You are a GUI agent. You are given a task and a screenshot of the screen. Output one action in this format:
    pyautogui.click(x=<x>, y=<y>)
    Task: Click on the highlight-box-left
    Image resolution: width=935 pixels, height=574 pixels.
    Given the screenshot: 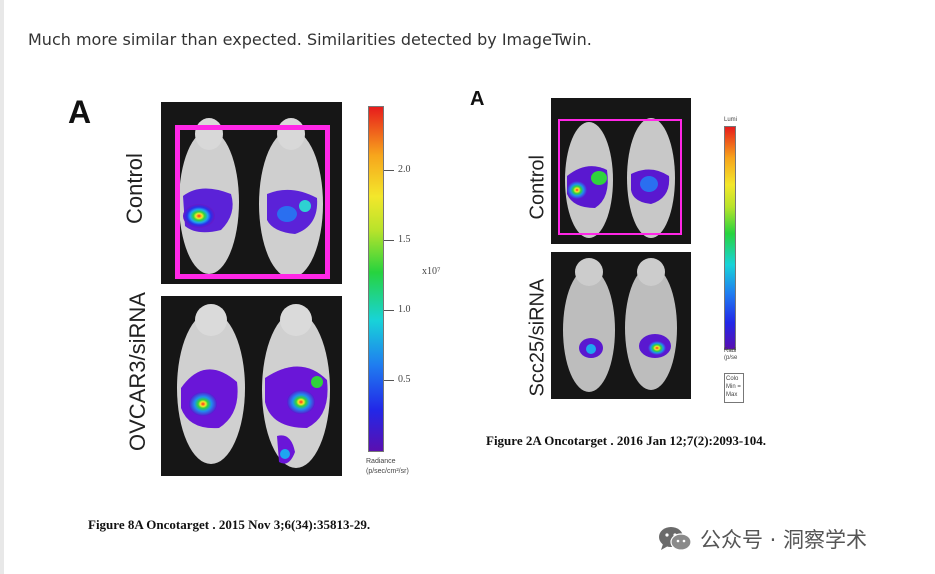 What is the action you would take?
    pyautogui.click(x=252, y=202)
    